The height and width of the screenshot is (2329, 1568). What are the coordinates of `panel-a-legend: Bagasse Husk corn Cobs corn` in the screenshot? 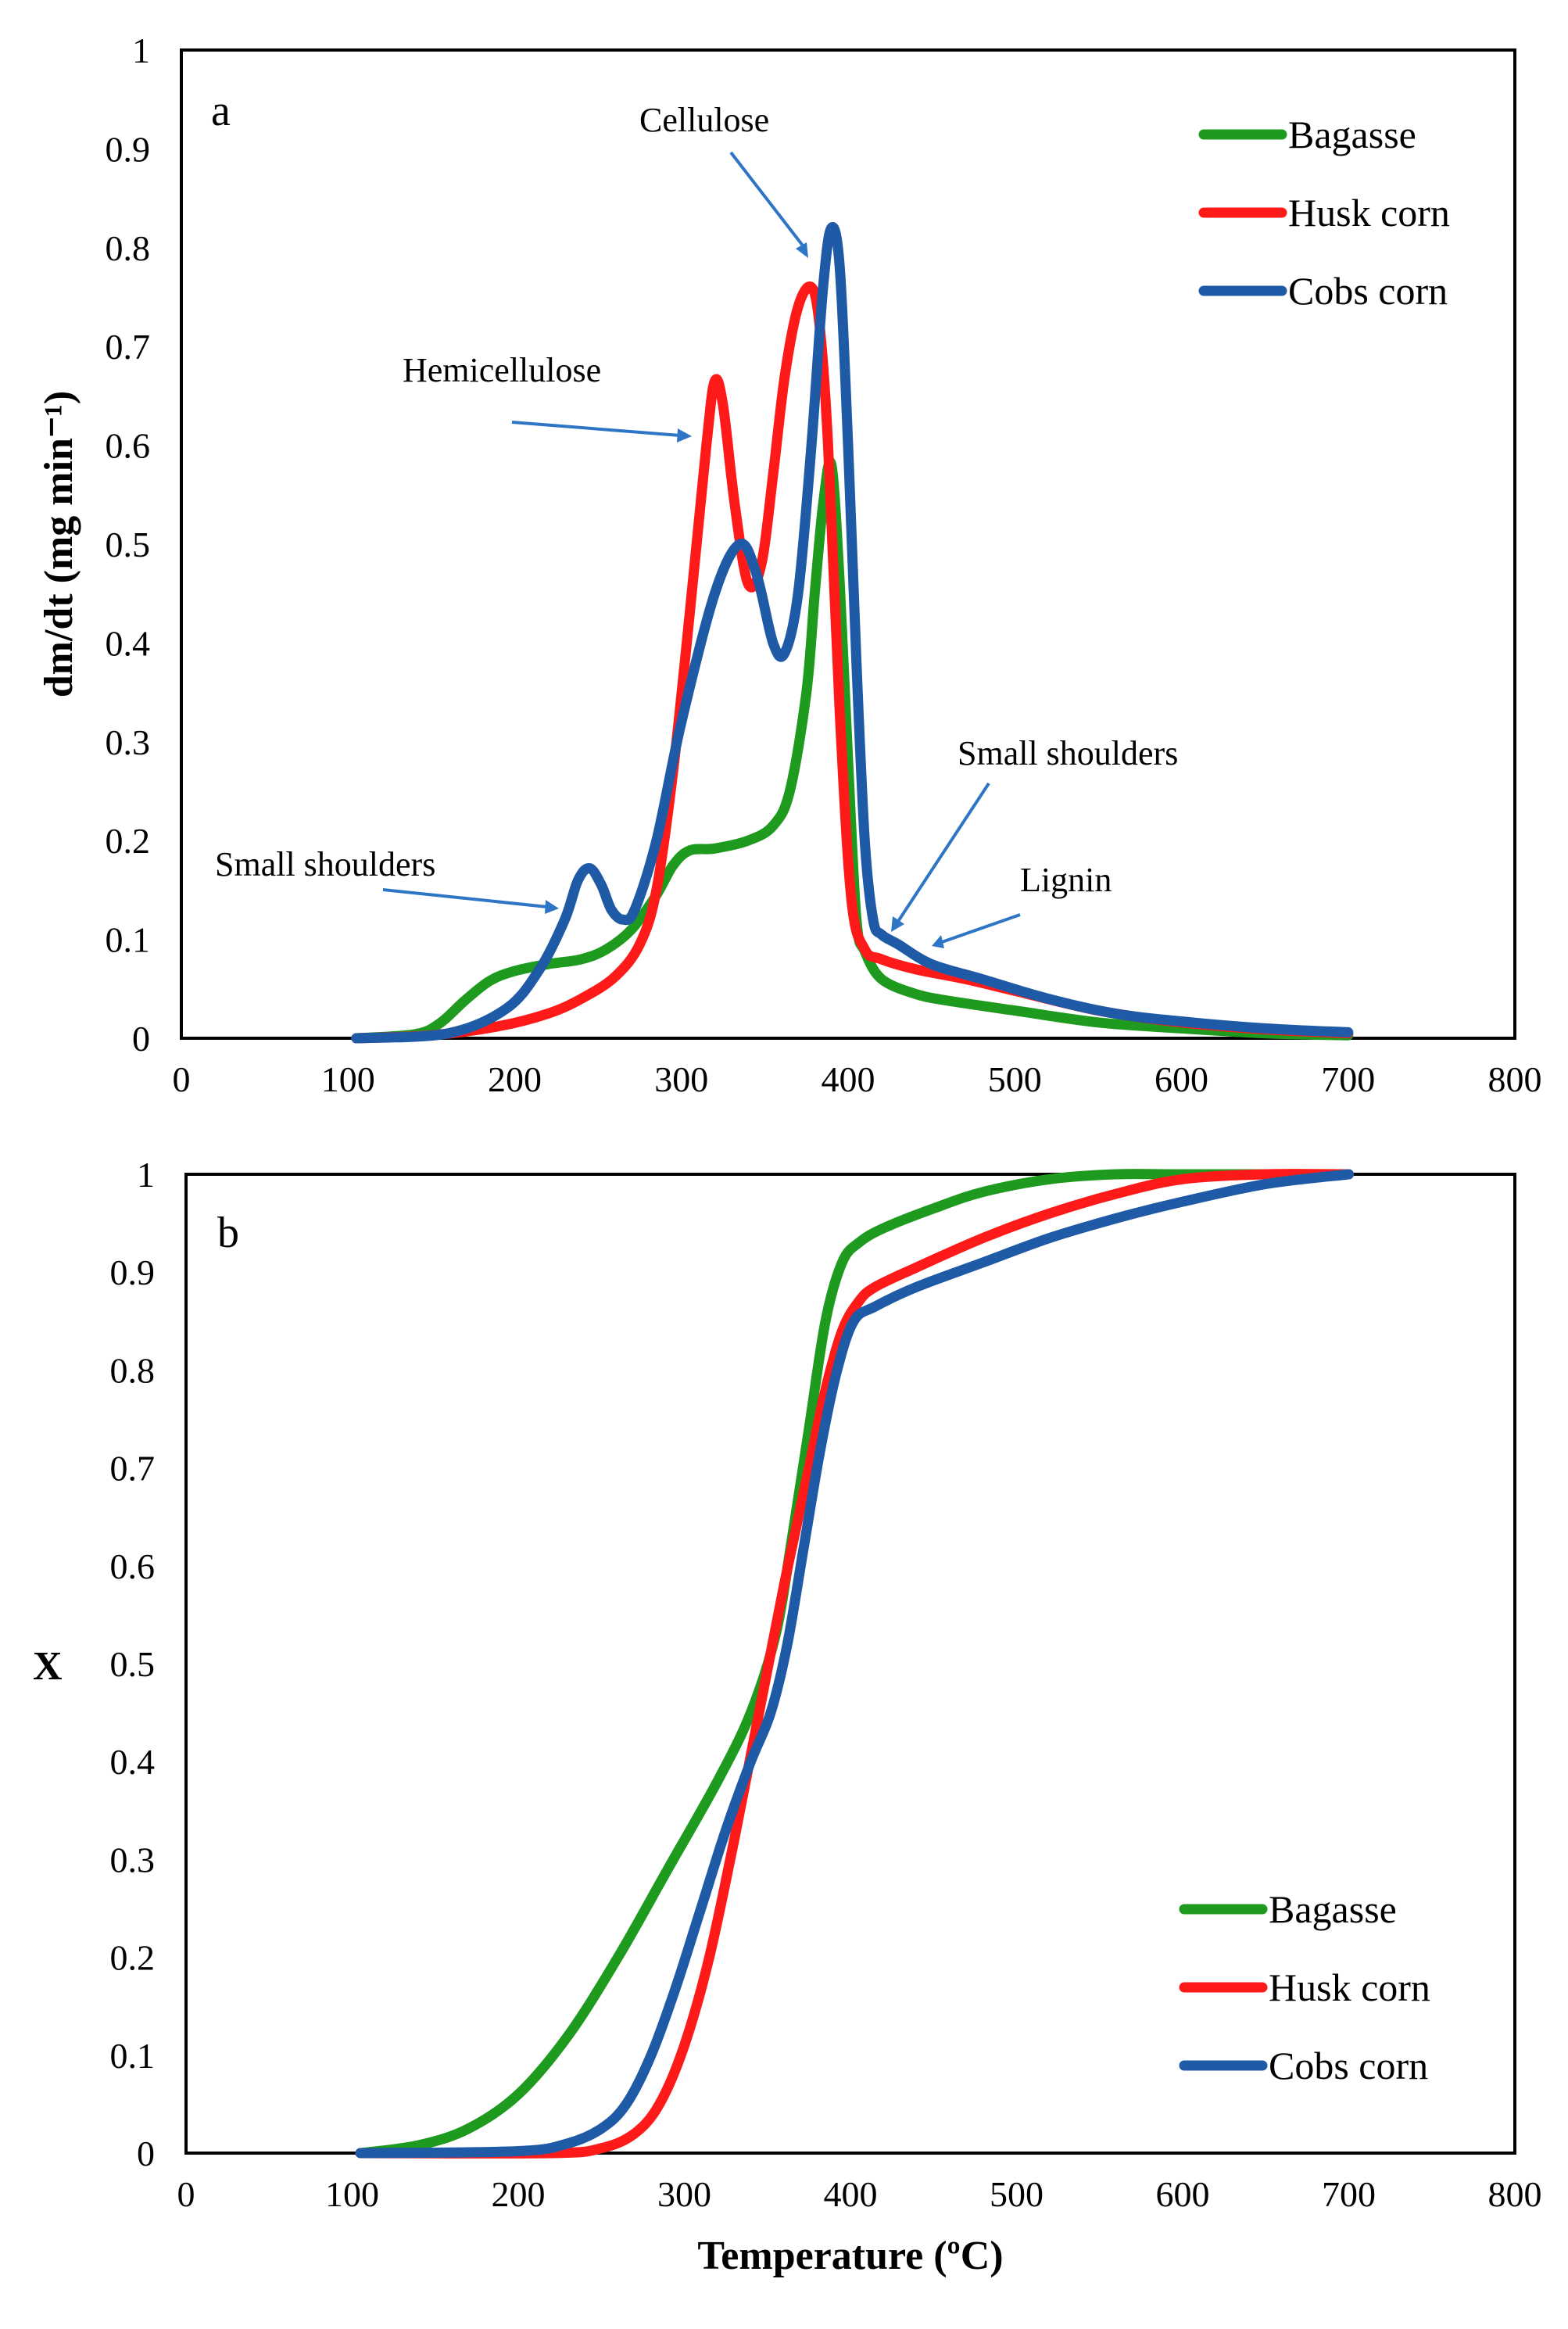 It's located at (1324, 213).